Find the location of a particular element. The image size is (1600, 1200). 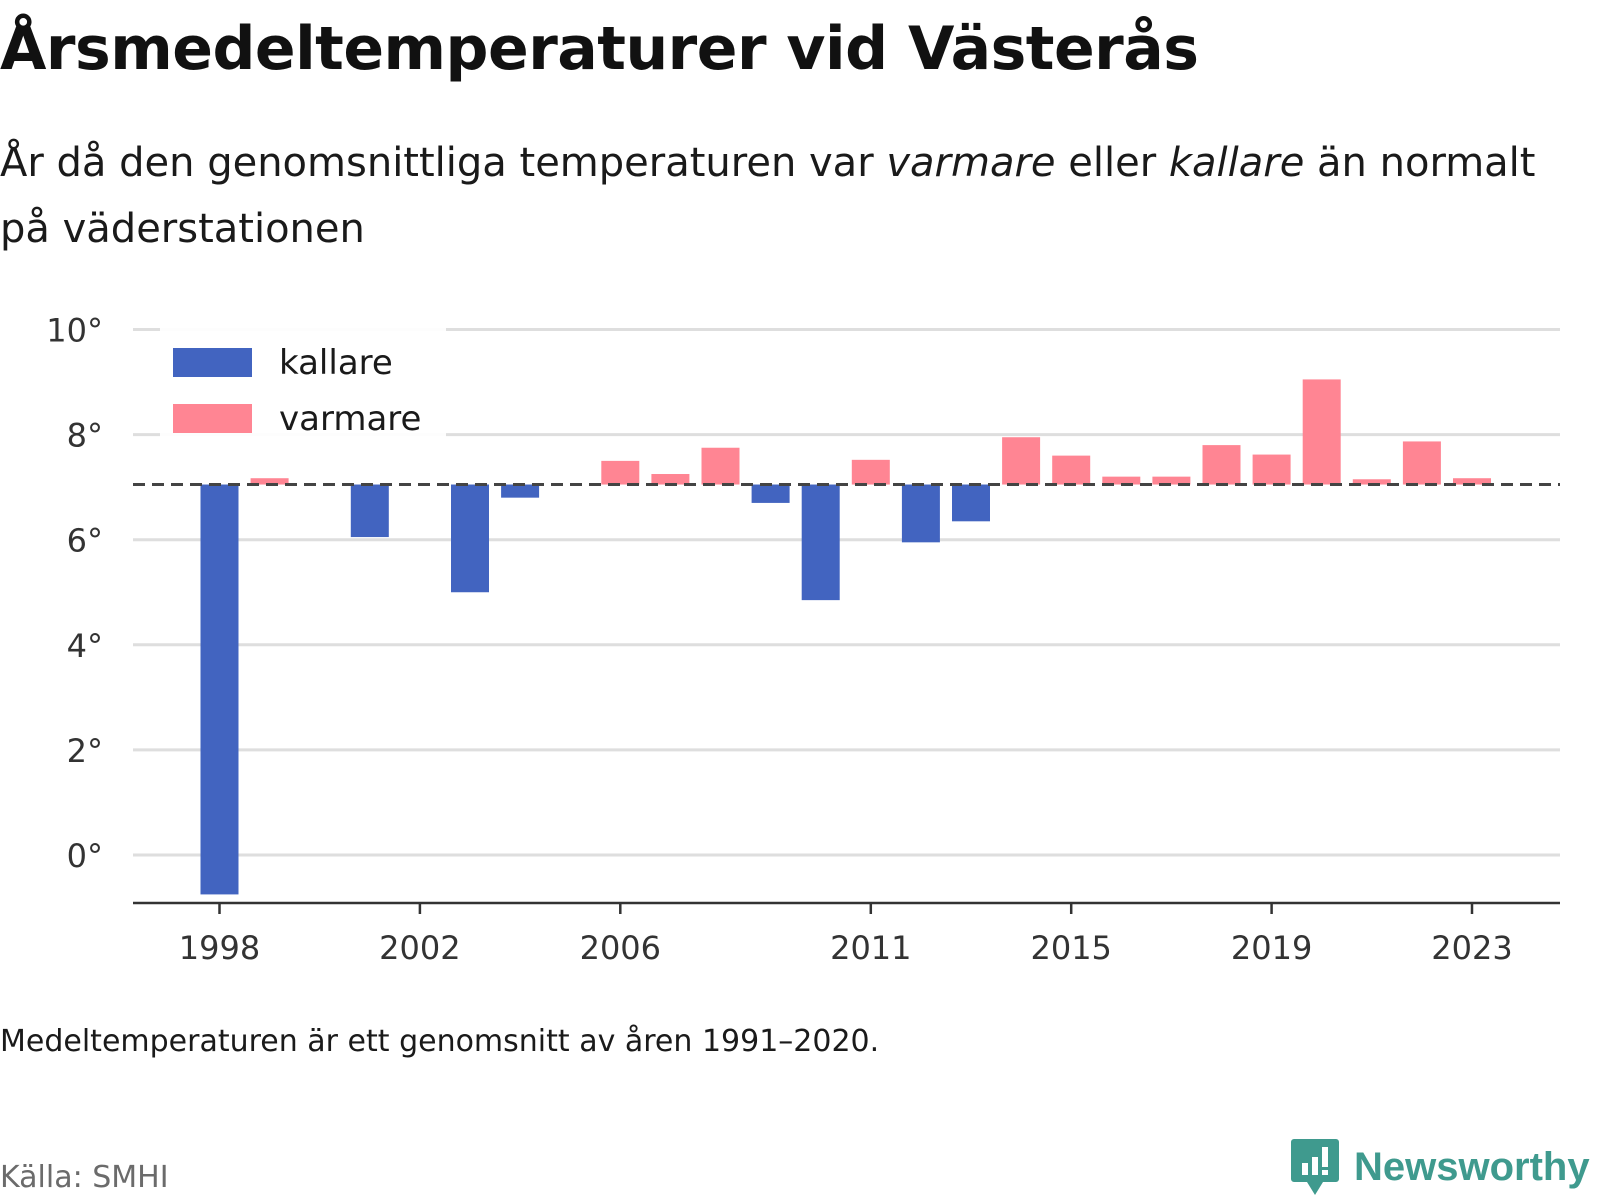

y-tick-label: 0° is located at coordinates (85, 856).